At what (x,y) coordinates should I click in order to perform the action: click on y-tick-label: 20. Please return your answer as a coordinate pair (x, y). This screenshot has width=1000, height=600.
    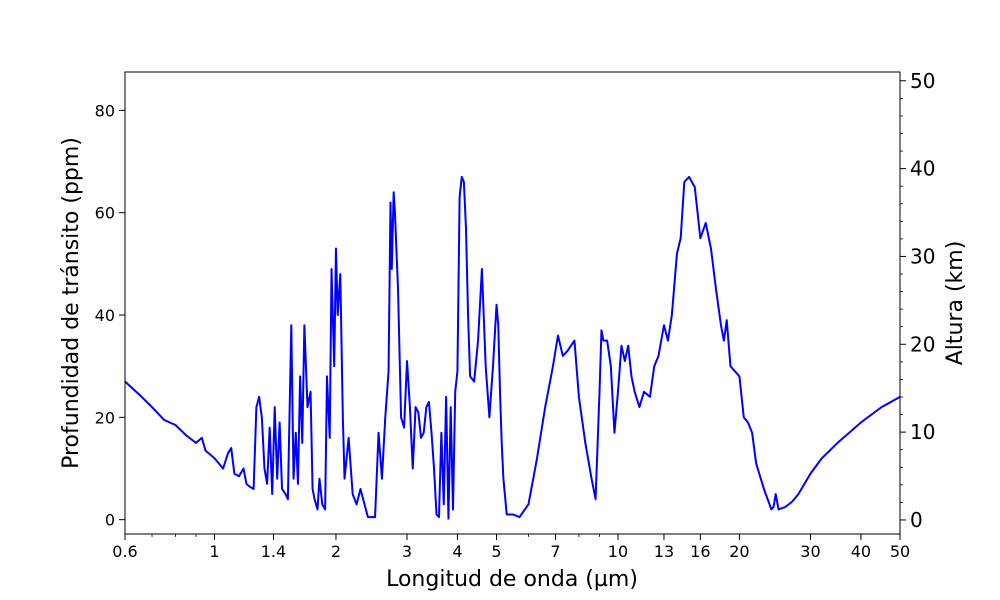
    Looking at the image, I should click on (105, 417).